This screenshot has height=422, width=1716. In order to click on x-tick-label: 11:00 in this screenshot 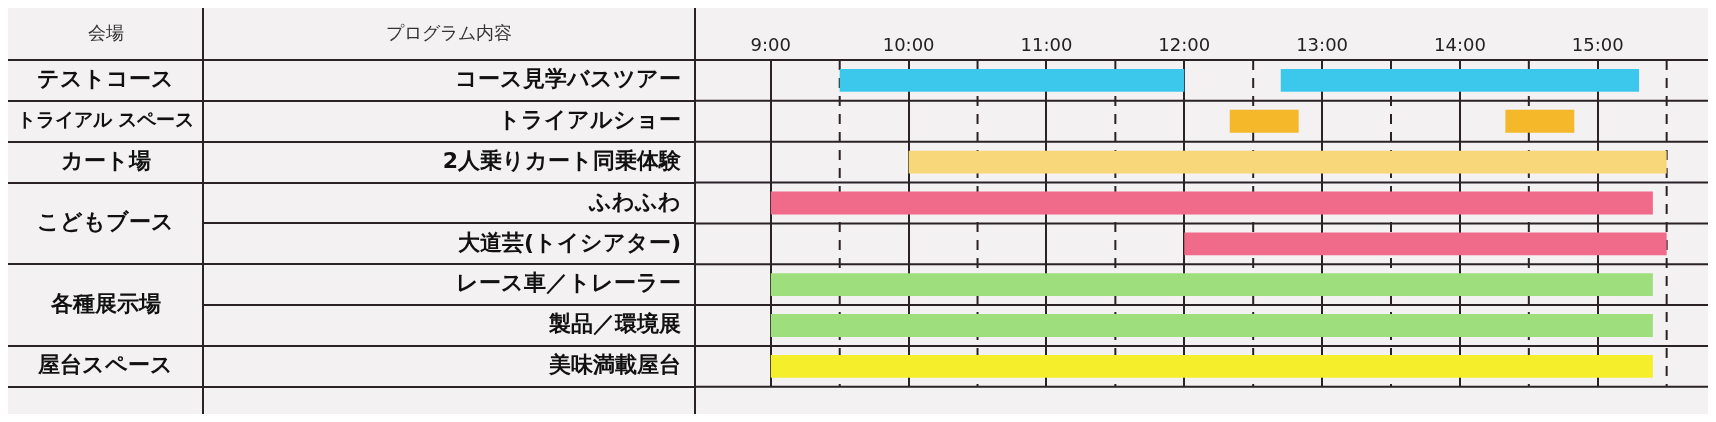, I will do `click(1046, 44)`.